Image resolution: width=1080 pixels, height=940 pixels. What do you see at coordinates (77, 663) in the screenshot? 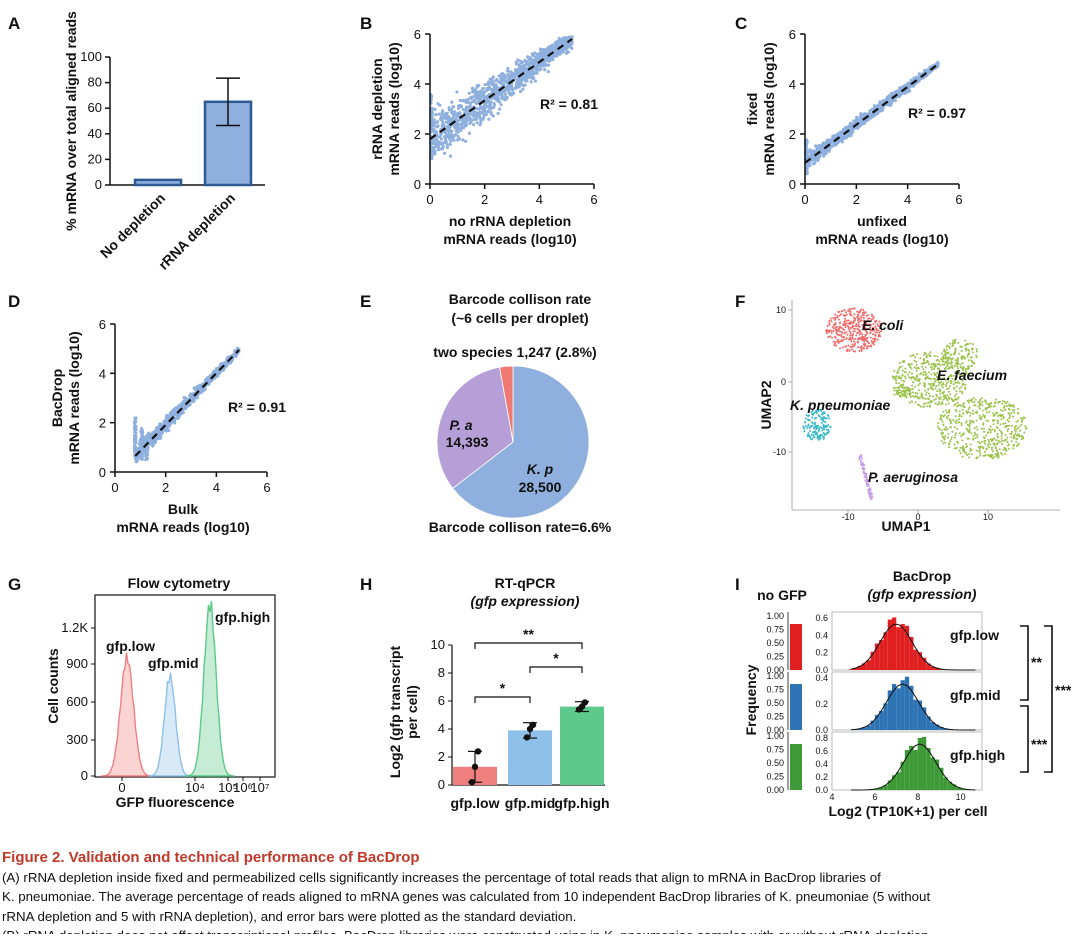
I see `y-tick-label: 900` at bounding box center [77, 663].